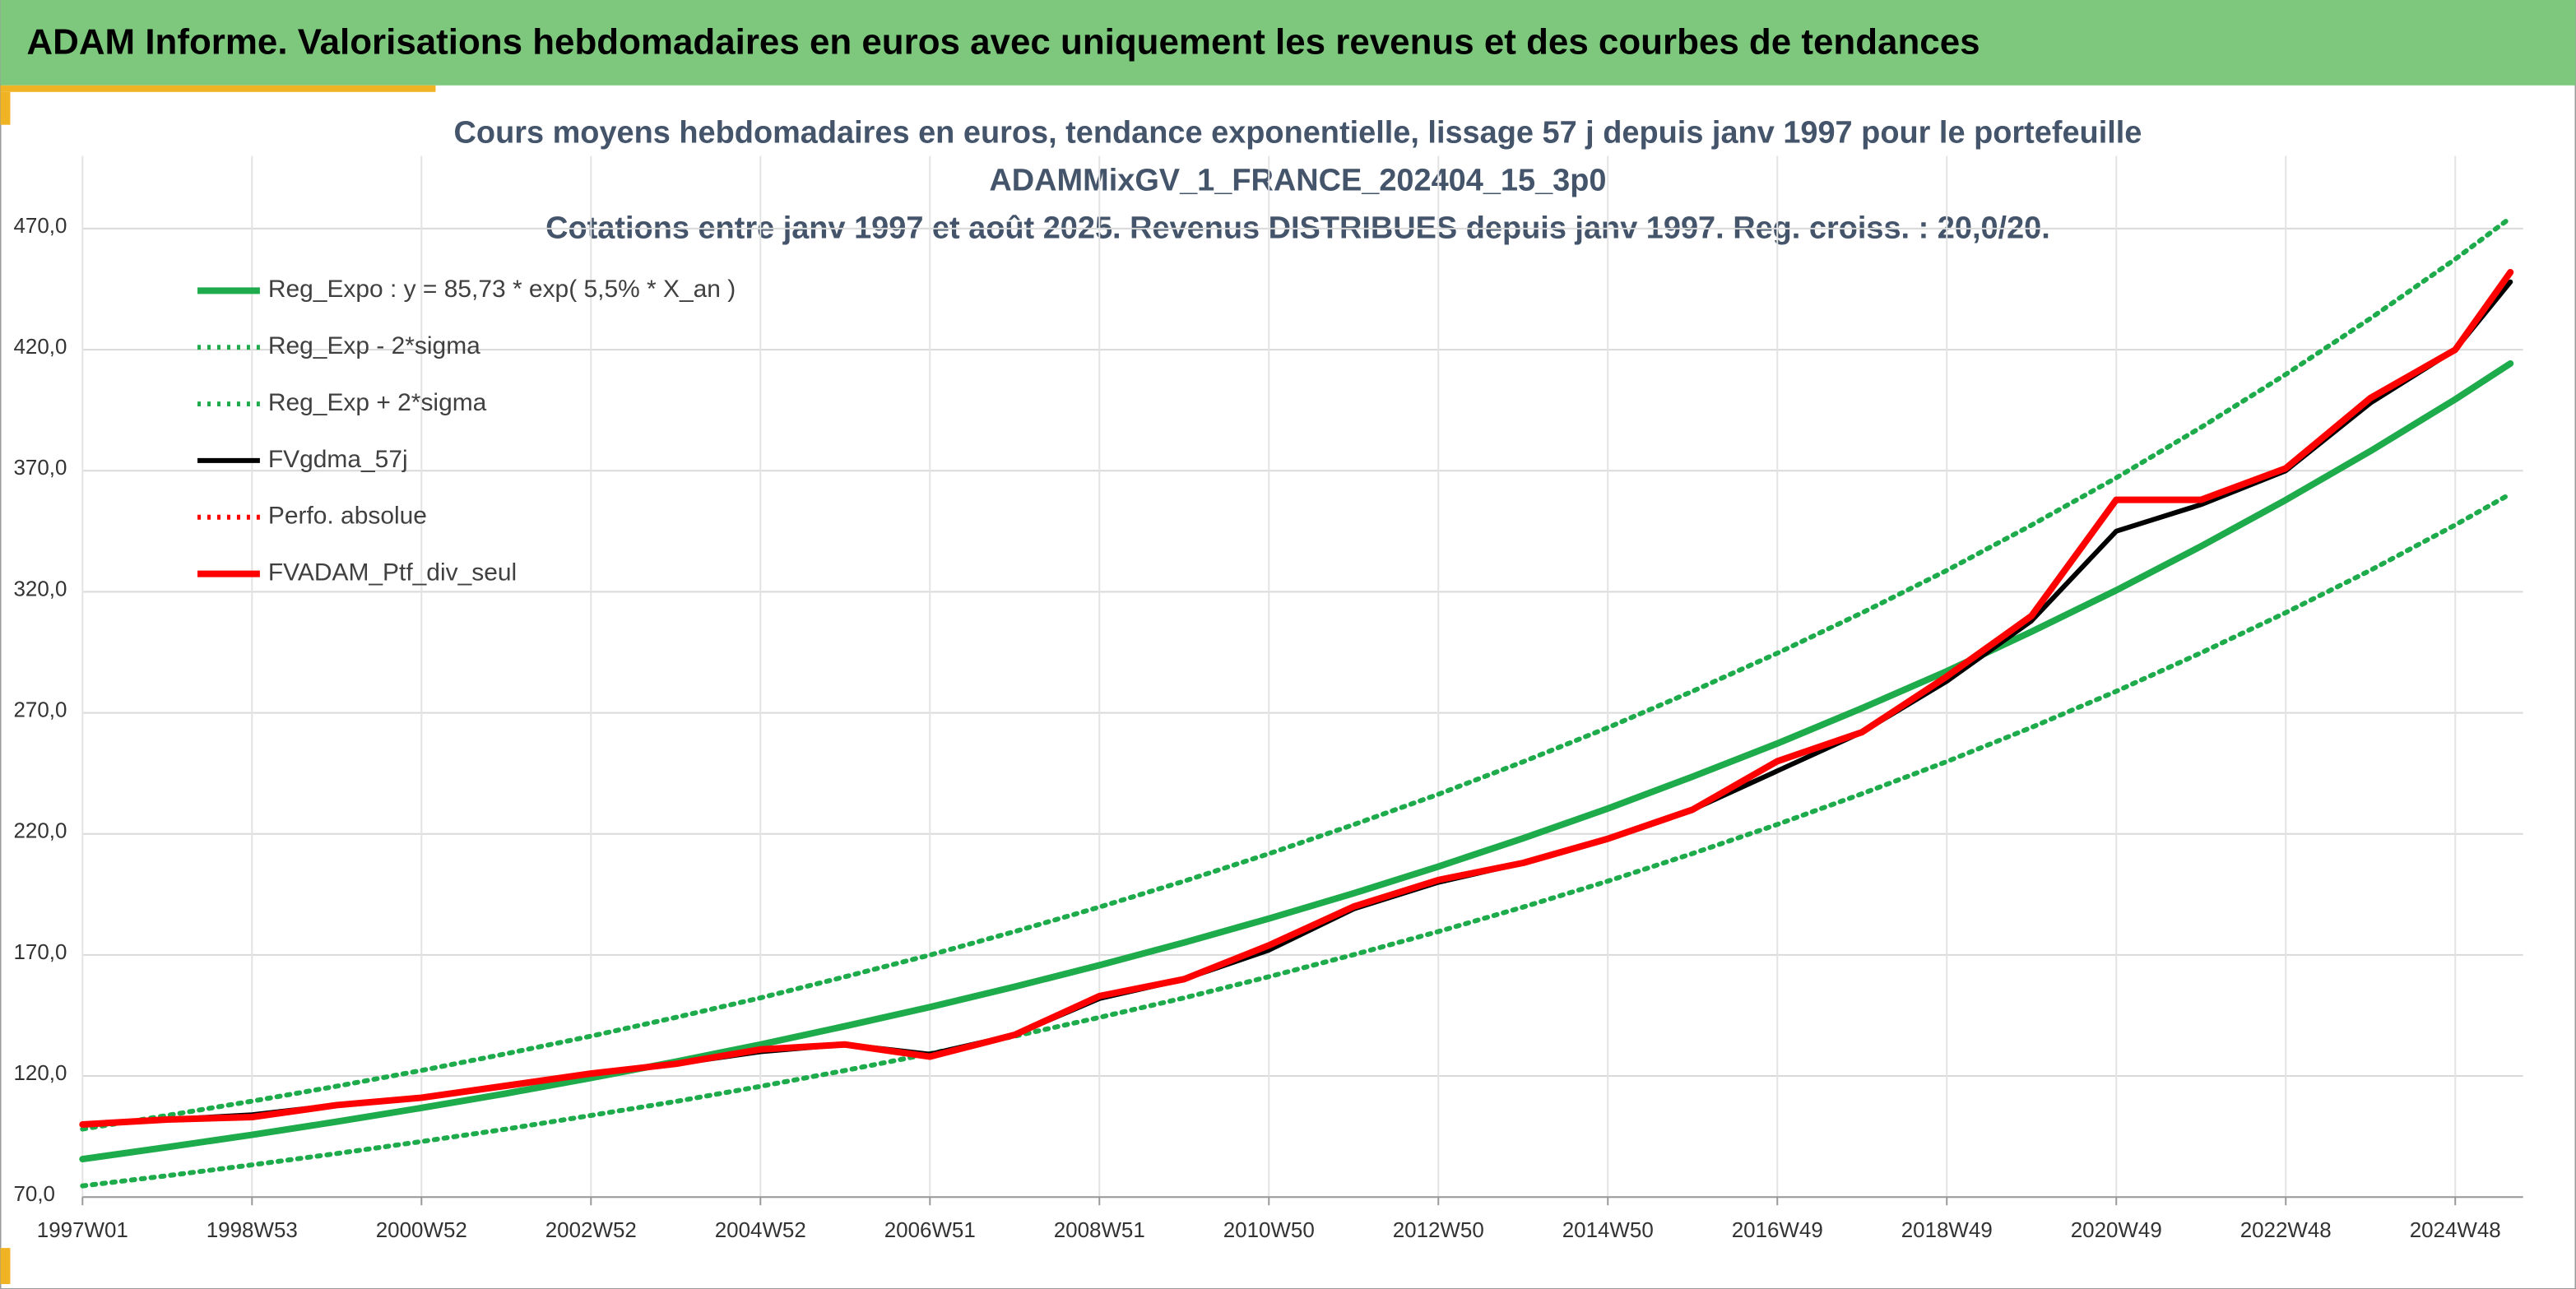  I want to click on x-tick-label: 2014W50, so click(1608, 1230).